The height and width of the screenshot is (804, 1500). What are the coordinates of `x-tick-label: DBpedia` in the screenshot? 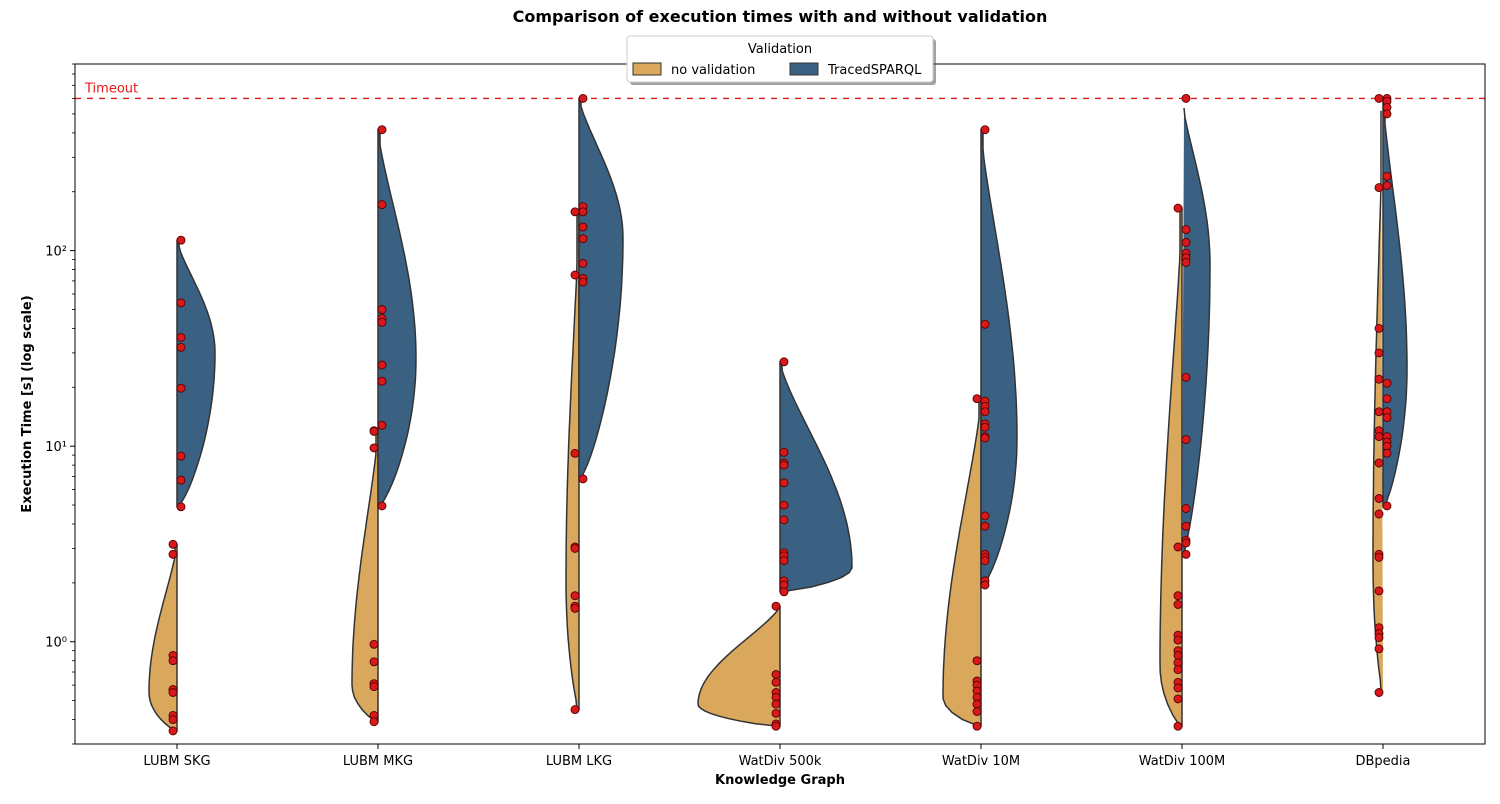 It's located at (1382, 761).